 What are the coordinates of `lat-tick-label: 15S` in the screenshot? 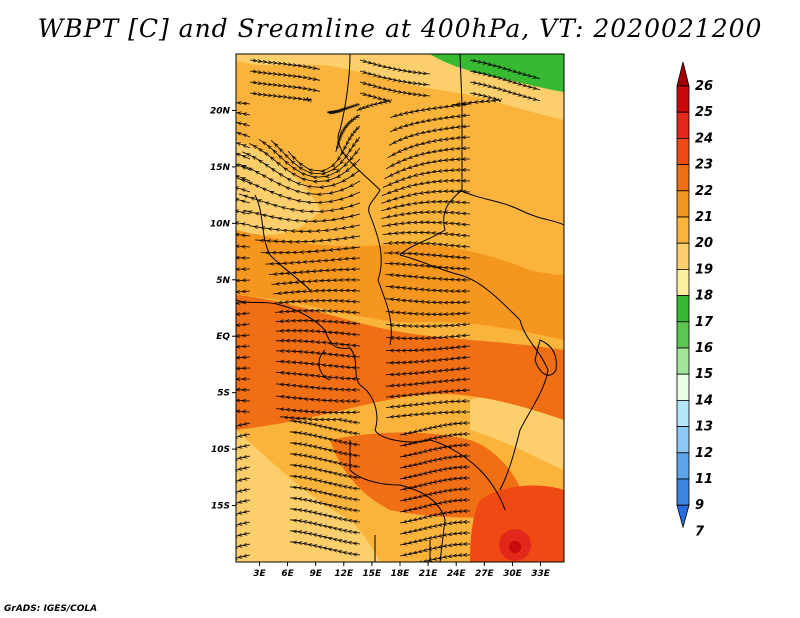 It's located at (220, 507).